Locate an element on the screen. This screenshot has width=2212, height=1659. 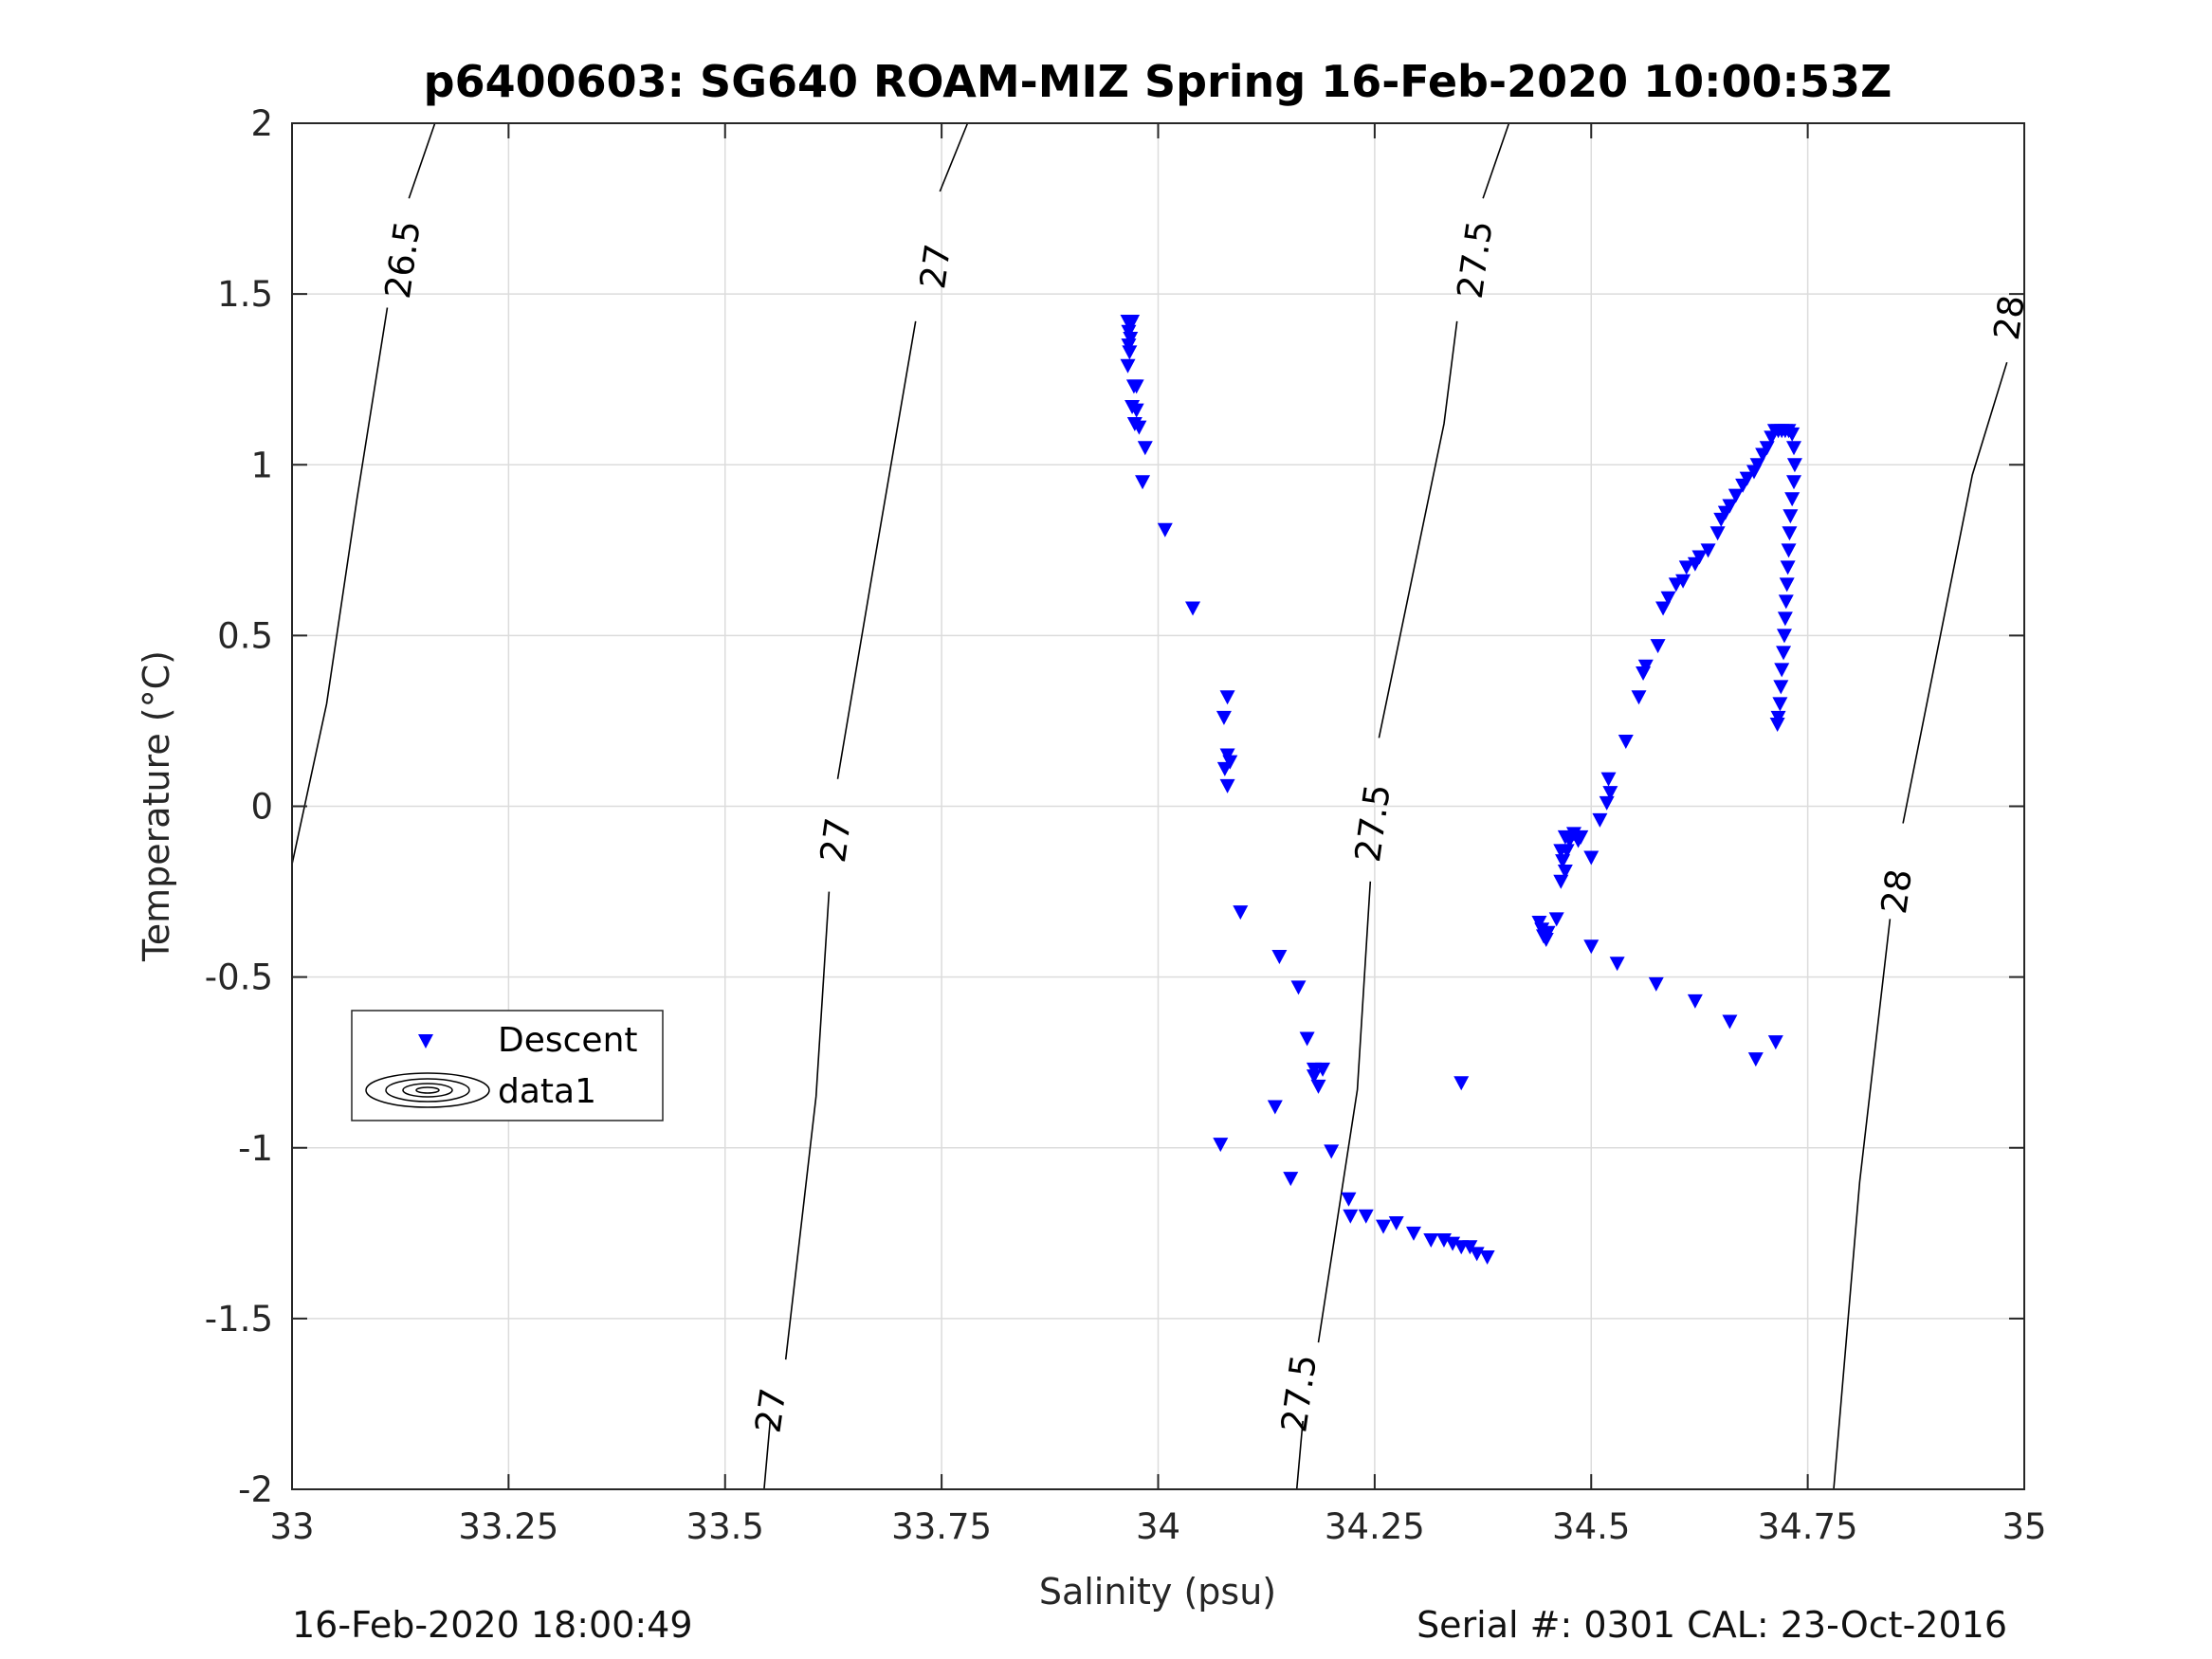
x-tick-label: 34 is located at coordinates (1158, 1526).